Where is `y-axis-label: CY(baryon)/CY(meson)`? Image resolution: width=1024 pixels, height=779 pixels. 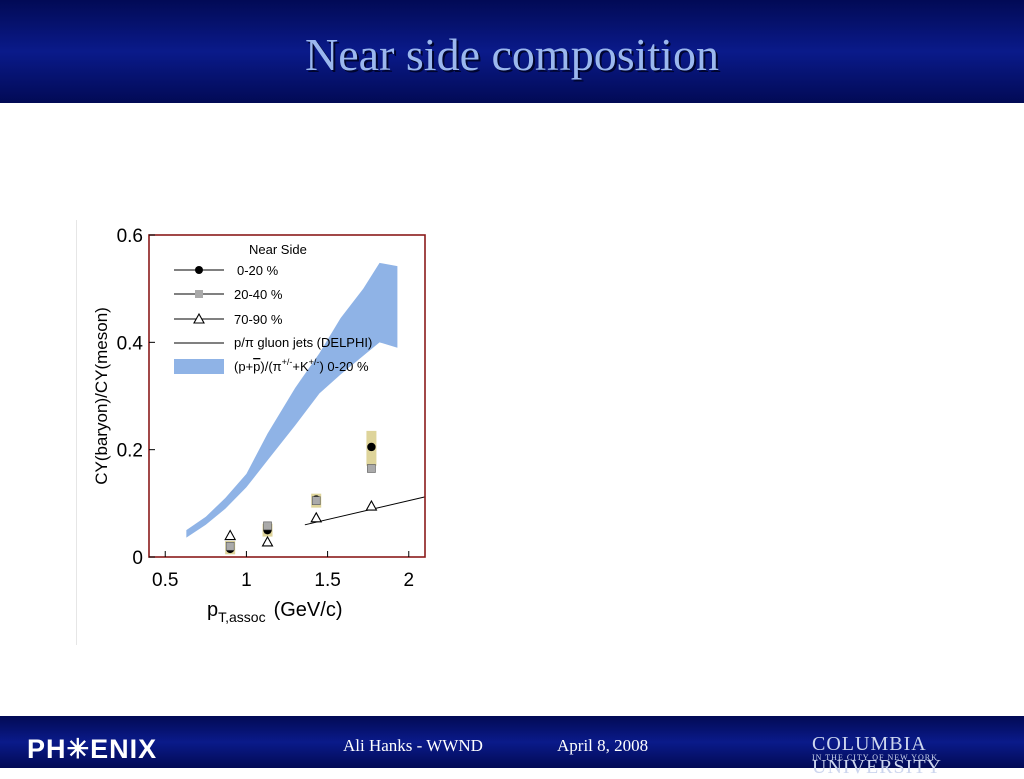 y-axis-label: CY(baryon)/CY(meson) is located at coordinates (101, 396).